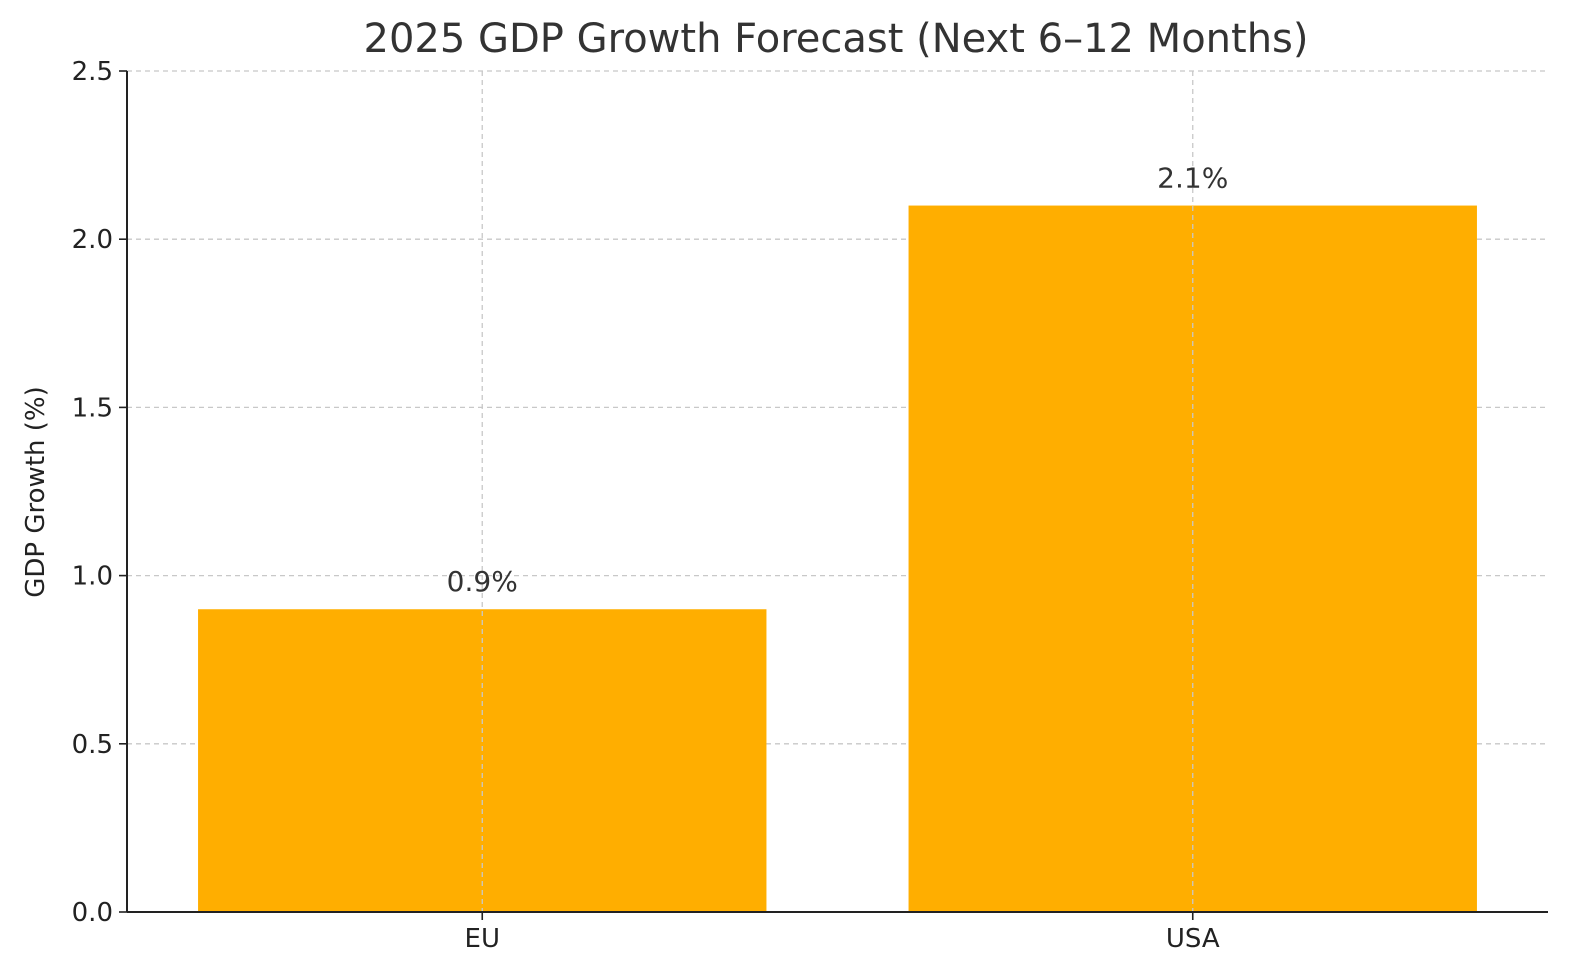  Describe the element at coordinates (36, 491) in the screenshot. I see `y-axis-label: GDP Growth (%)` at that location.